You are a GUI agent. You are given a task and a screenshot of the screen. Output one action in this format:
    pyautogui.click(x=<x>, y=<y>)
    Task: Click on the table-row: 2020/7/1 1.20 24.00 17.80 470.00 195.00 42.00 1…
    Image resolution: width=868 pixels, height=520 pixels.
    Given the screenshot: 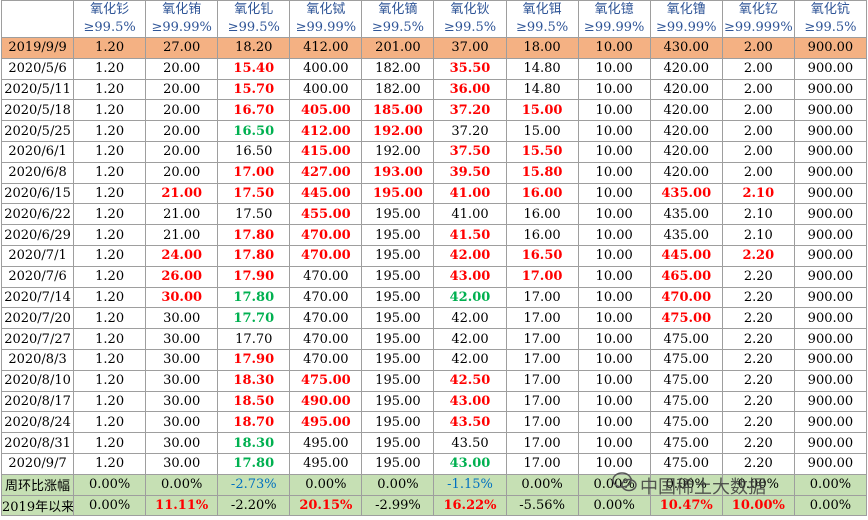 What is the action you would take?
    pyautogui.click(x=434, y=255)
    